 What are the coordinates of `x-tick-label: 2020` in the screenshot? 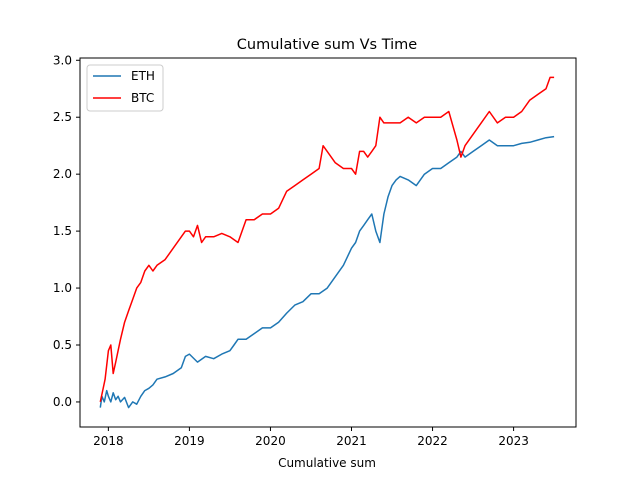 It's located at (270, 441).